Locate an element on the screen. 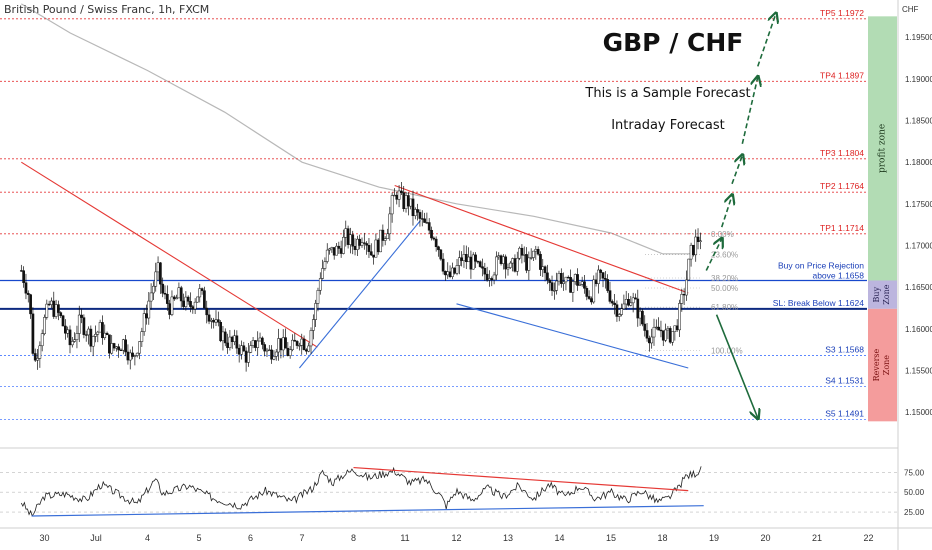  price-tick-label: 1.15500 is located at coordinates (918, 371).